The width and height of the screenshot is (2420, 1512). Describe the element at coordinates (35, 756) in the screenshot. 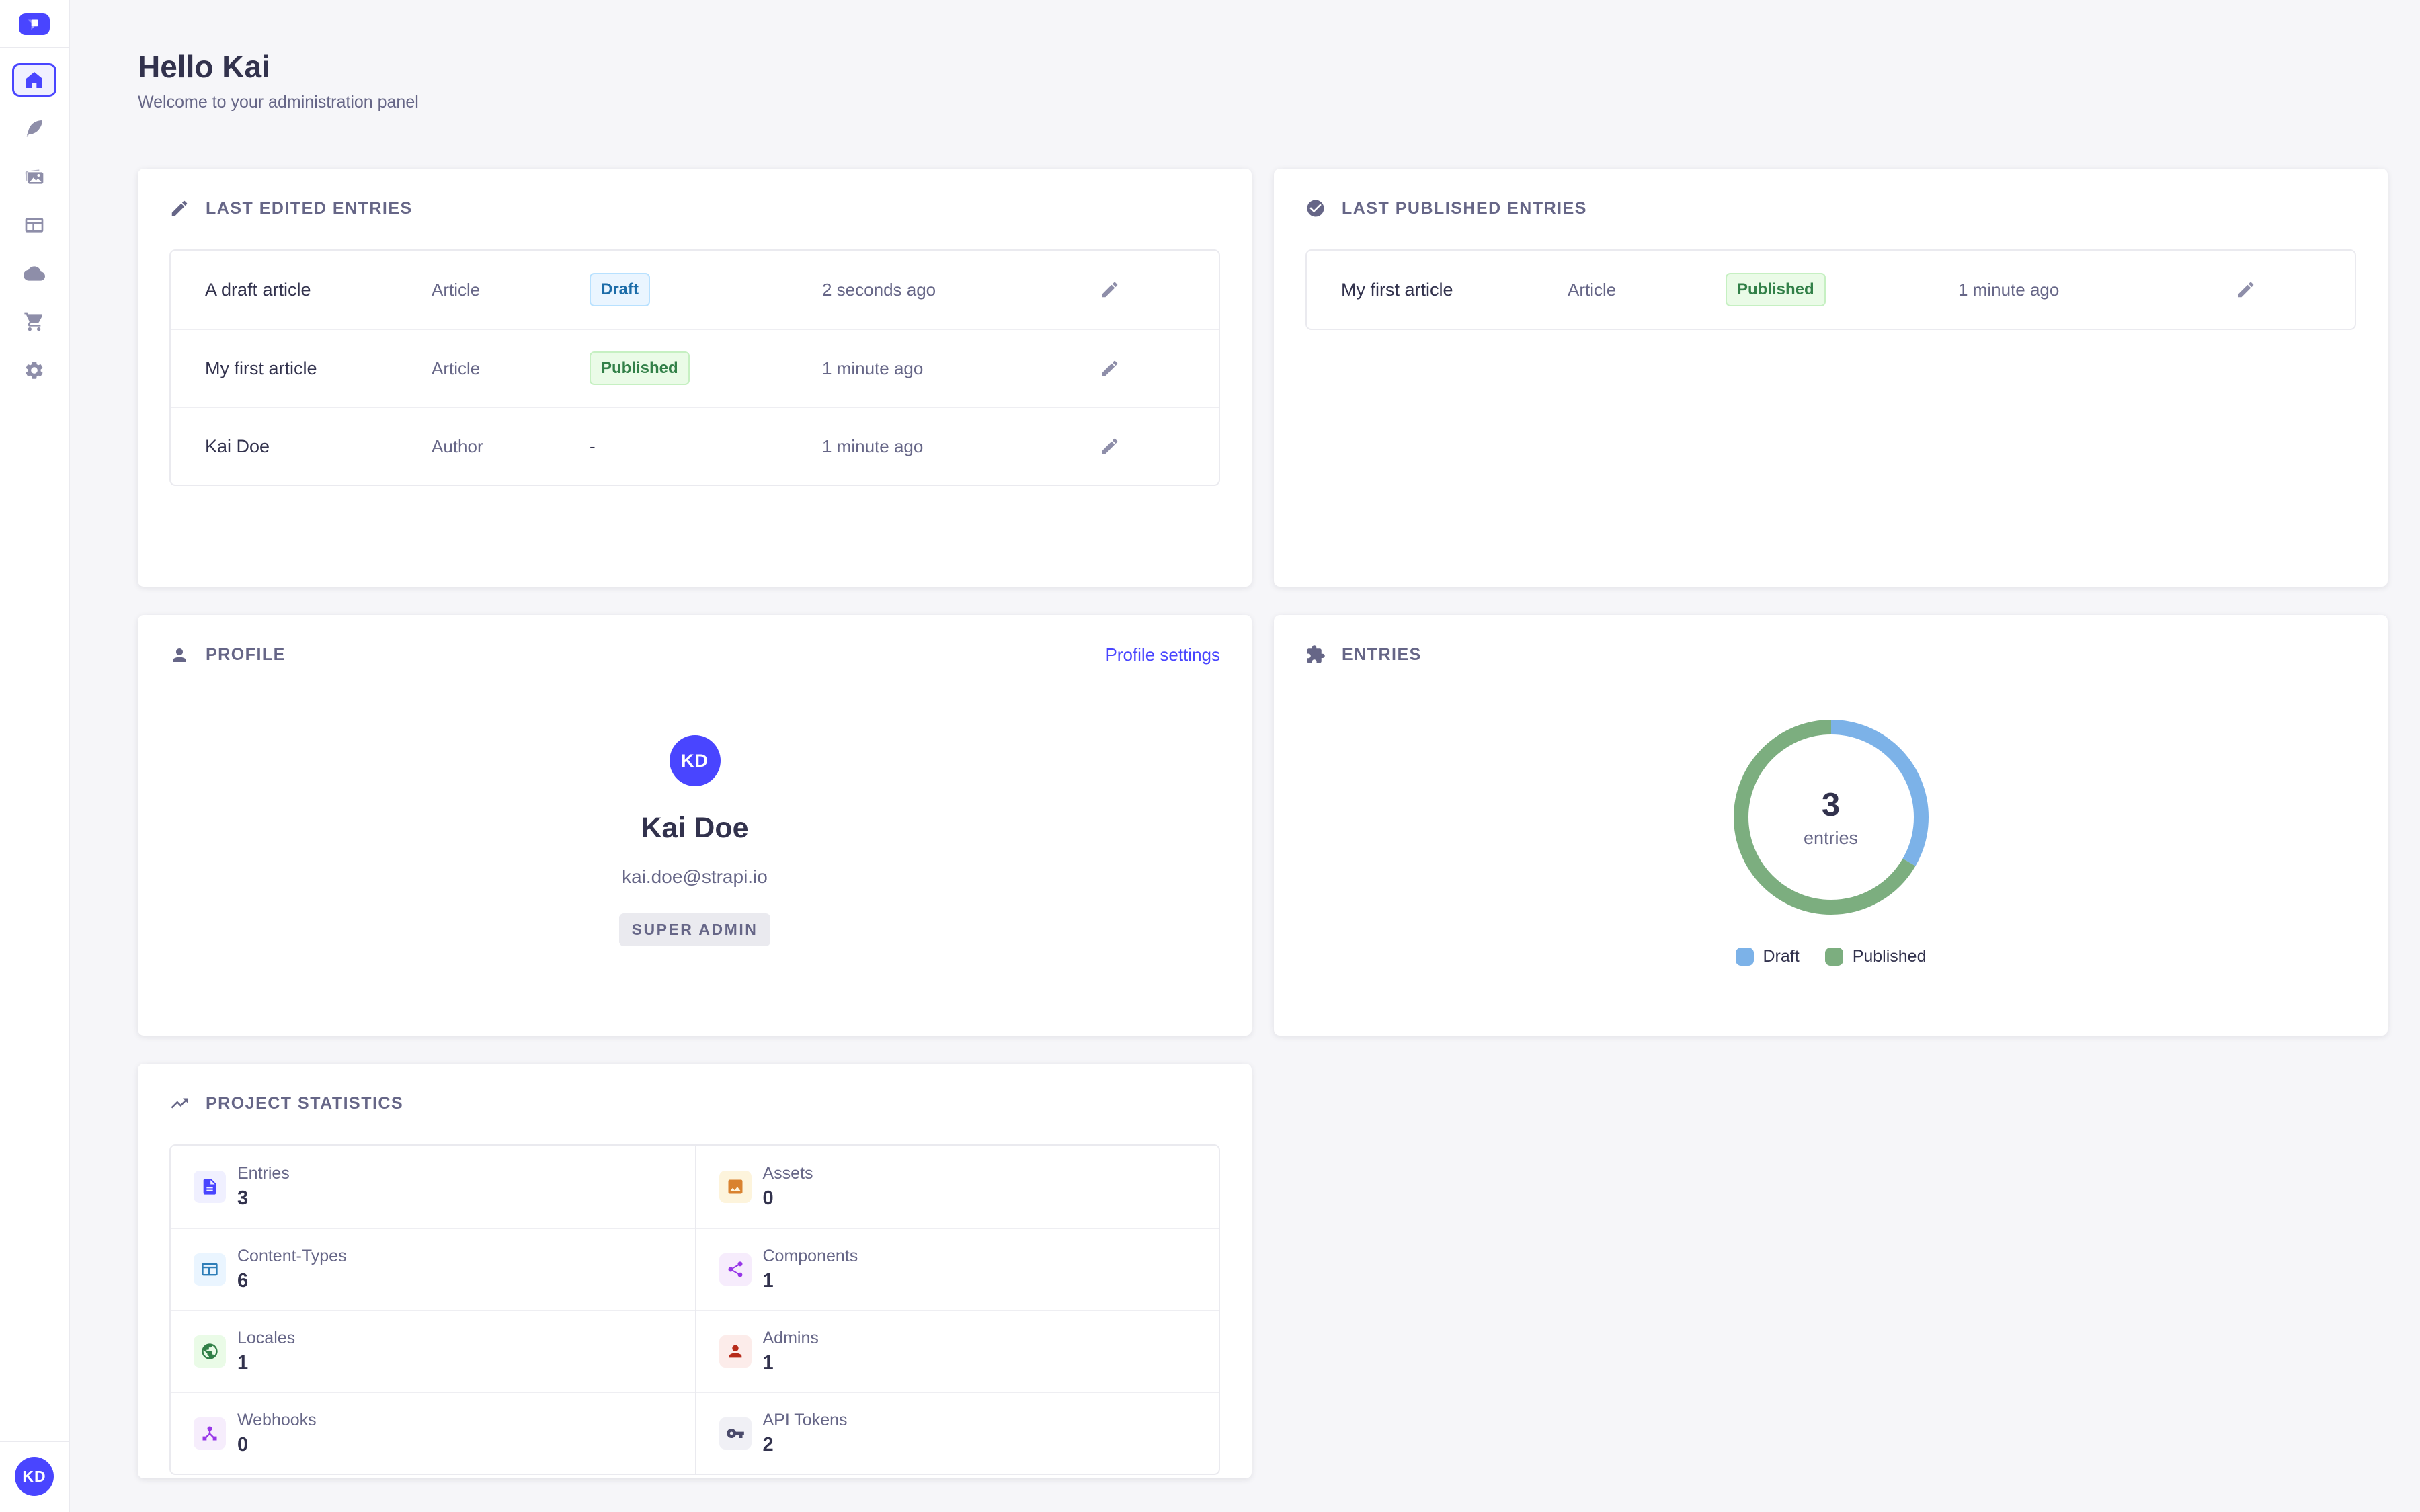

I see `sidebar: KD` at that location.